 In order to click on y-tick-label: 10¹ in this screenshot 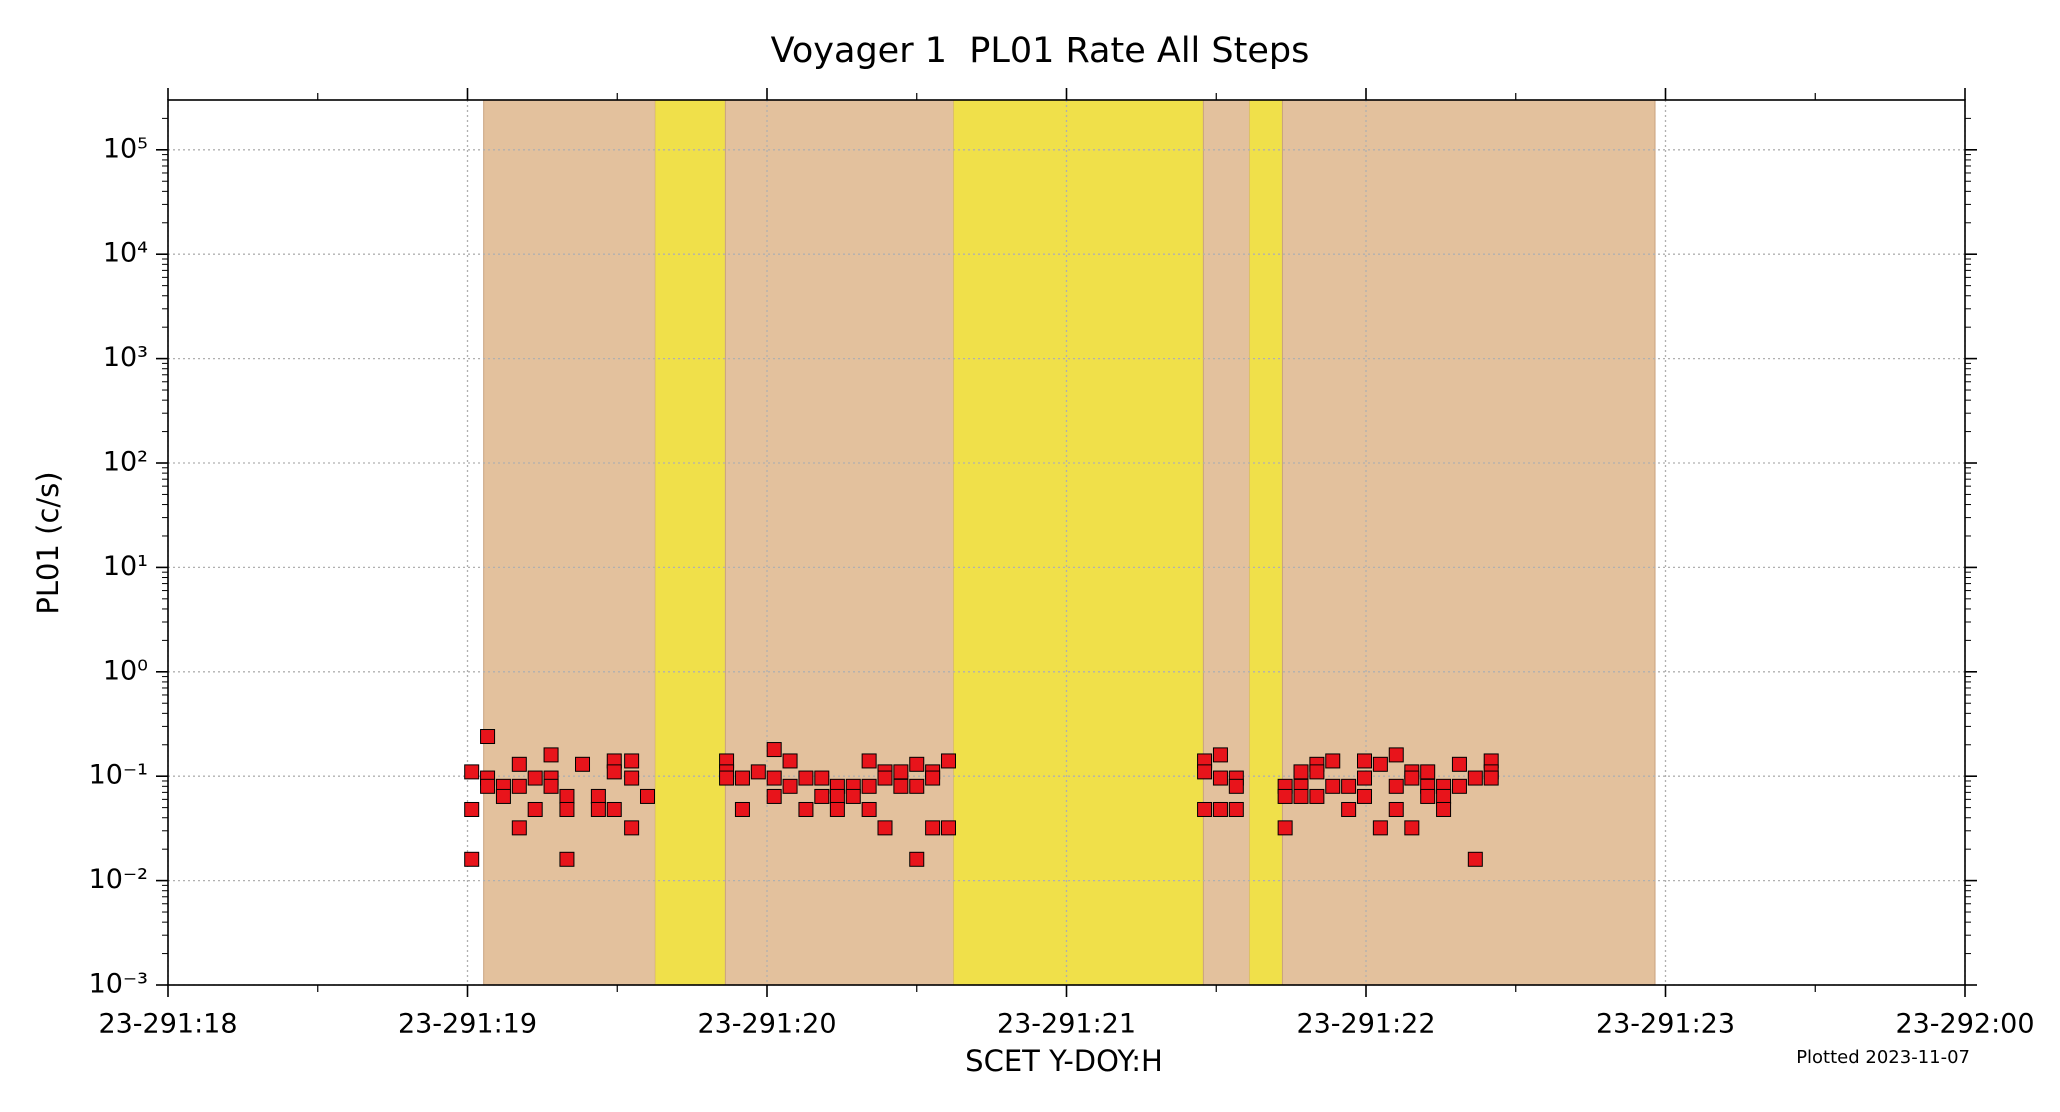, I will do `click(125, 566)`.